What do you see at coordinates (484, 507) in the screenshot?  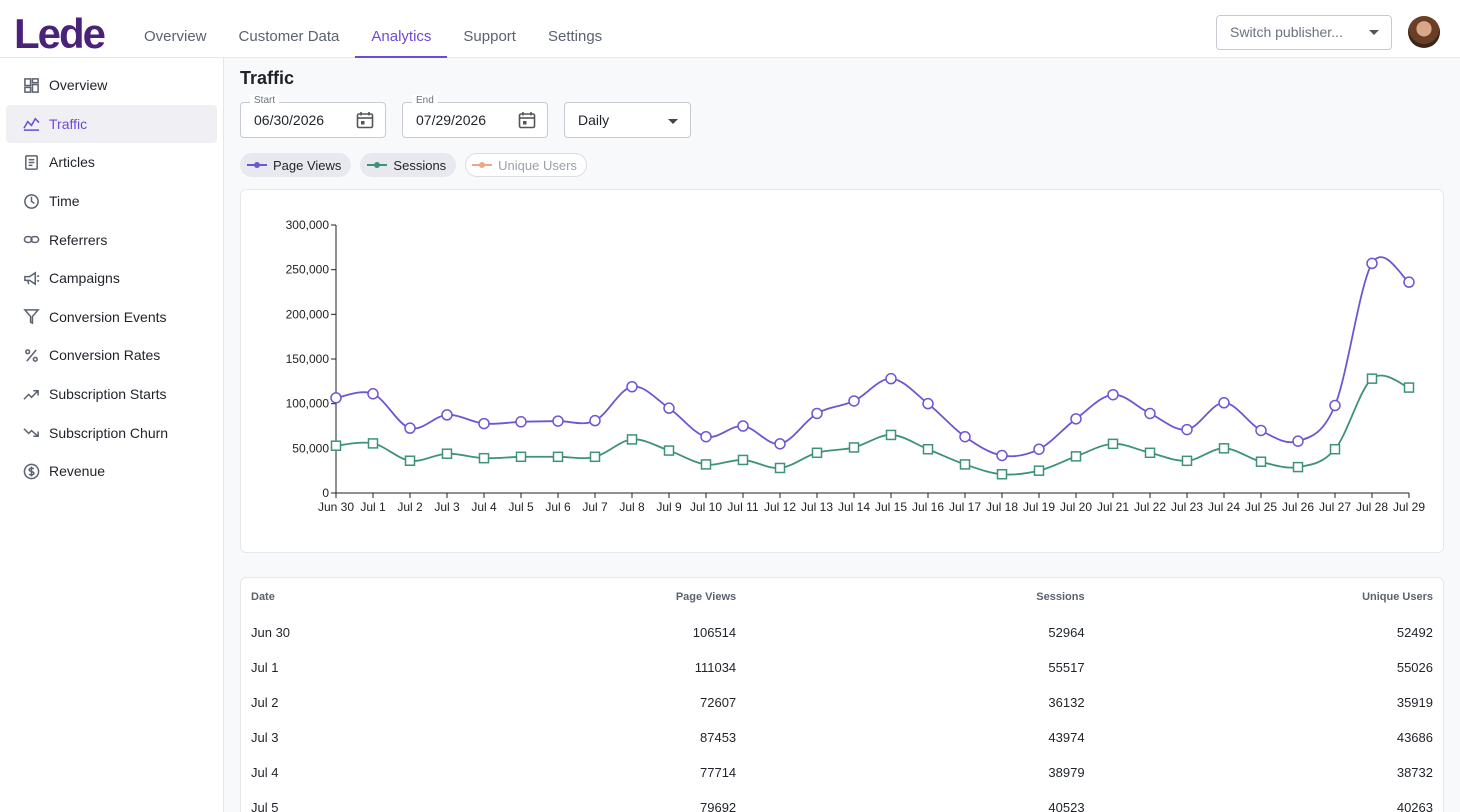 I see `x-tick-label: Jul 4` at bounding box center [484, 507].